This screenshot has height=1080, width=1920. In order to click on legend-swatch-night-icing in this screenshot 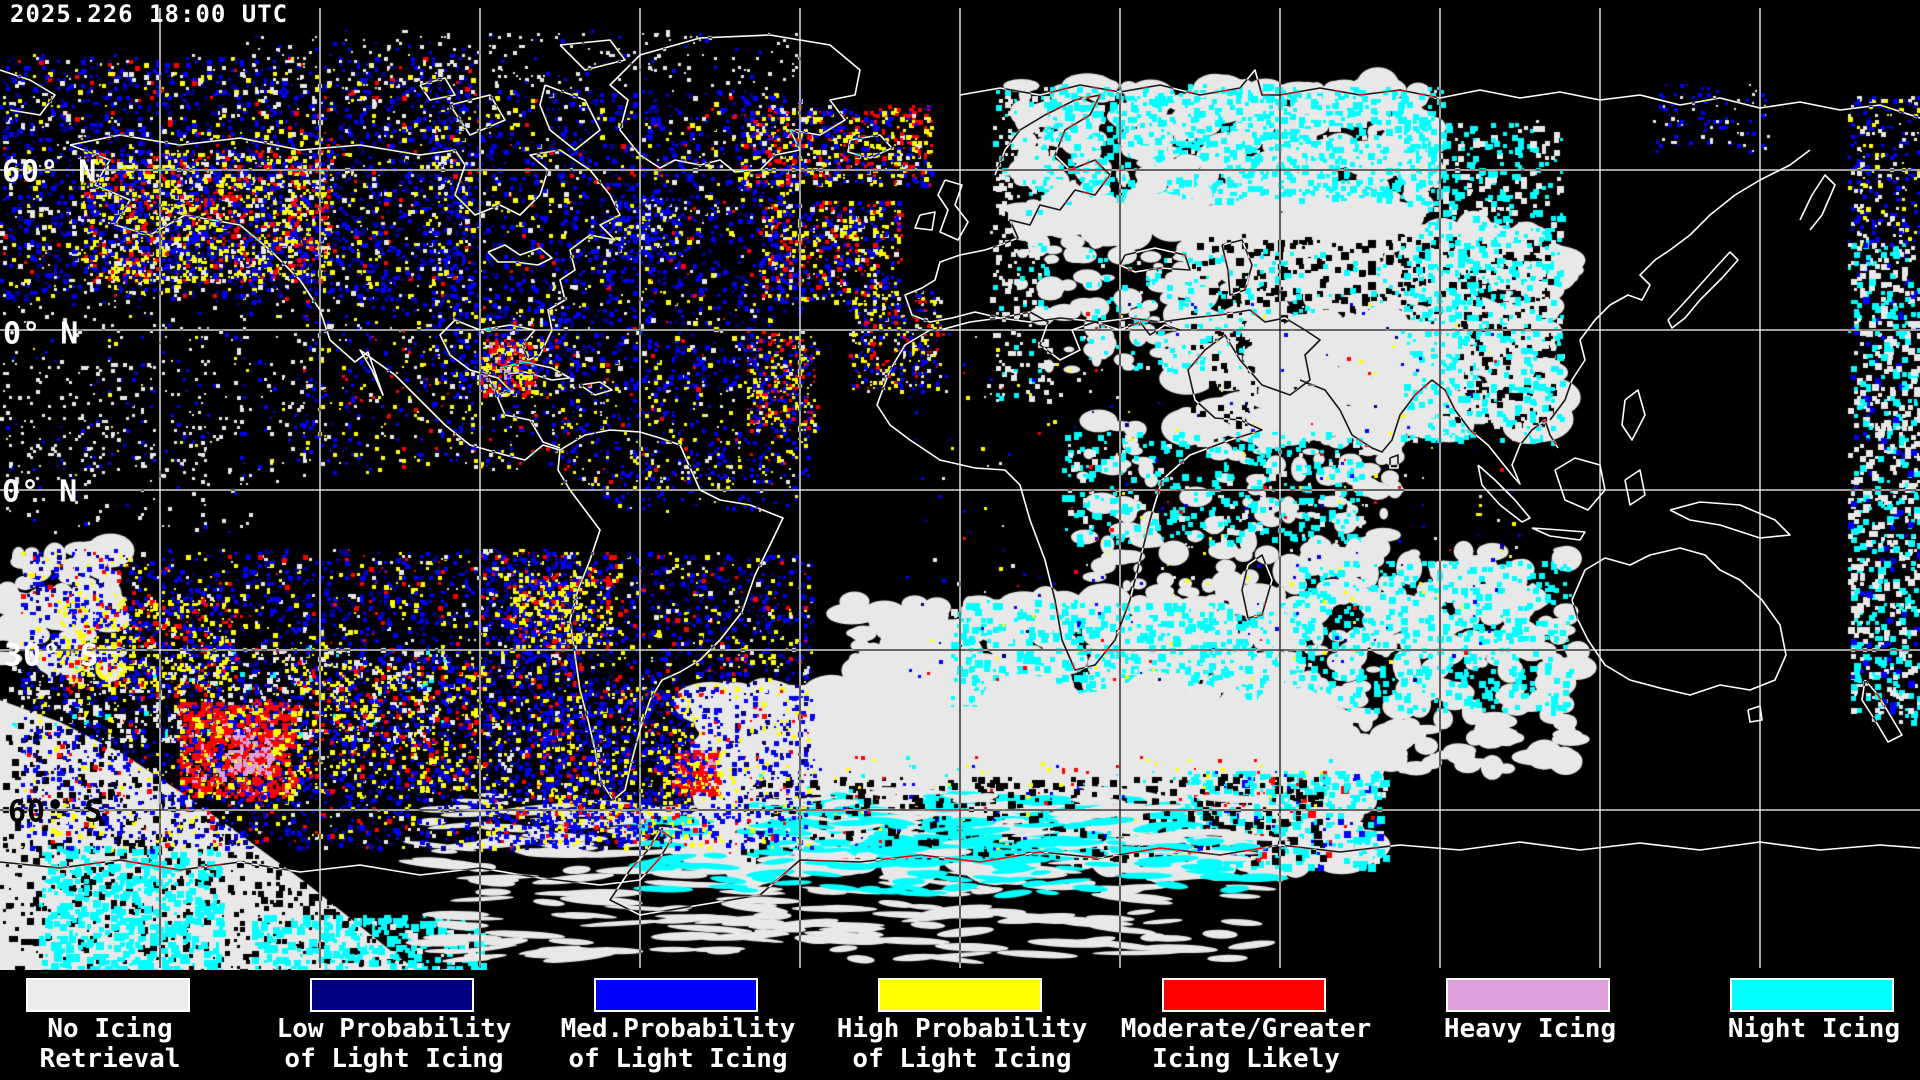, I will do `click(1812, 995)`.